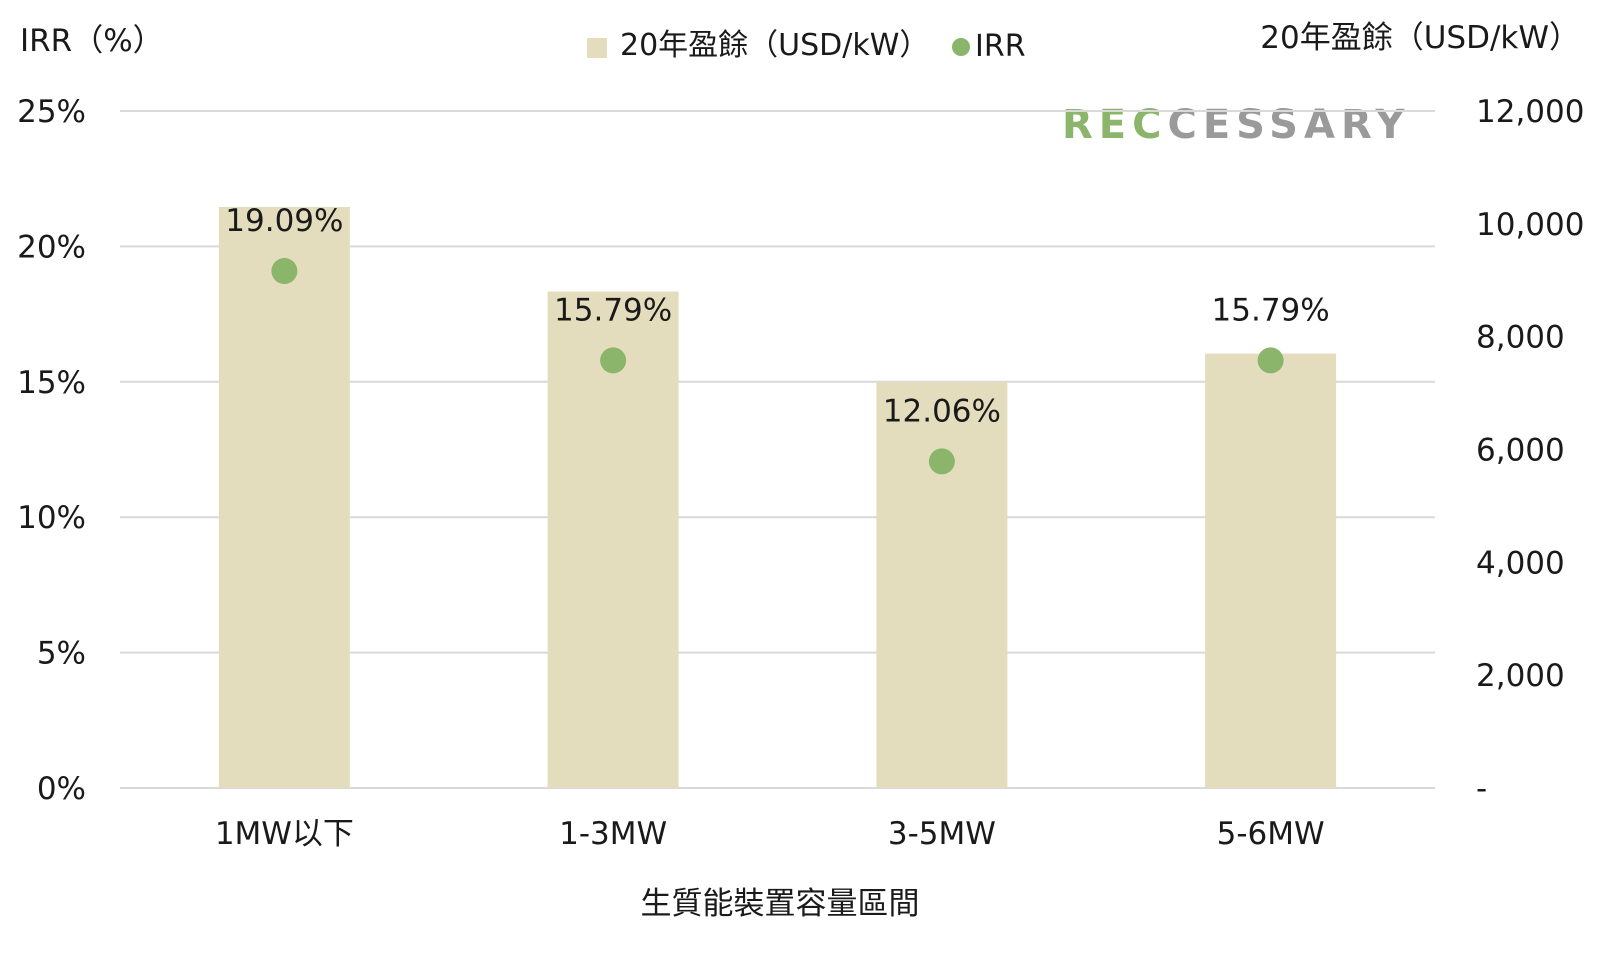  I want to click on left-axis-title: IRR（%）, so click(92, 41).